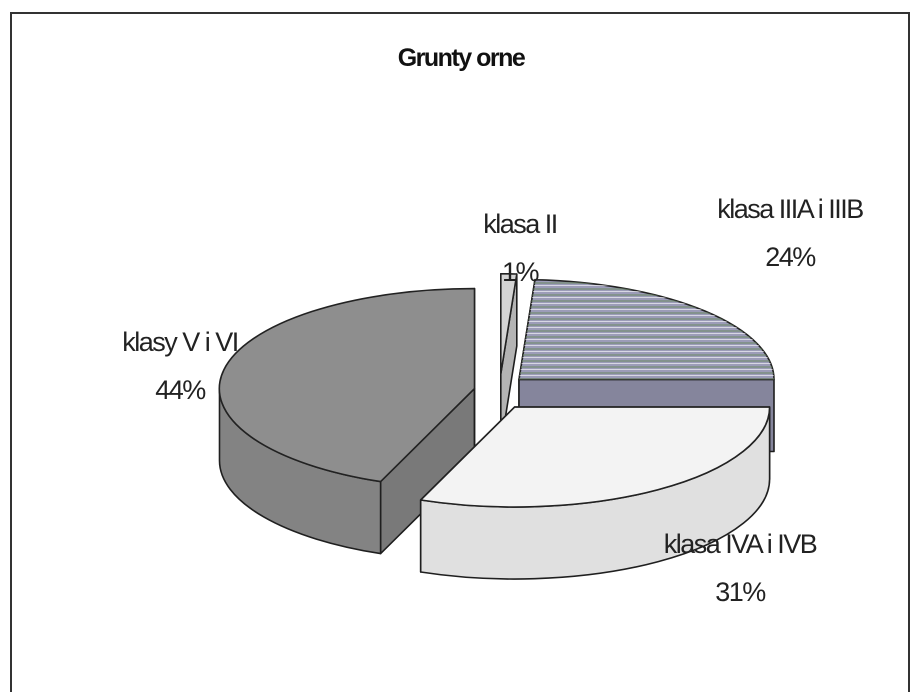 Image resolution: width=922 pixels, height=692 pixels. What do you see at coordinates (790, 233) in the screenshot?
I see `slice-label: klasa IIIA i IIIB 24%` at bounding box center [790, 233].